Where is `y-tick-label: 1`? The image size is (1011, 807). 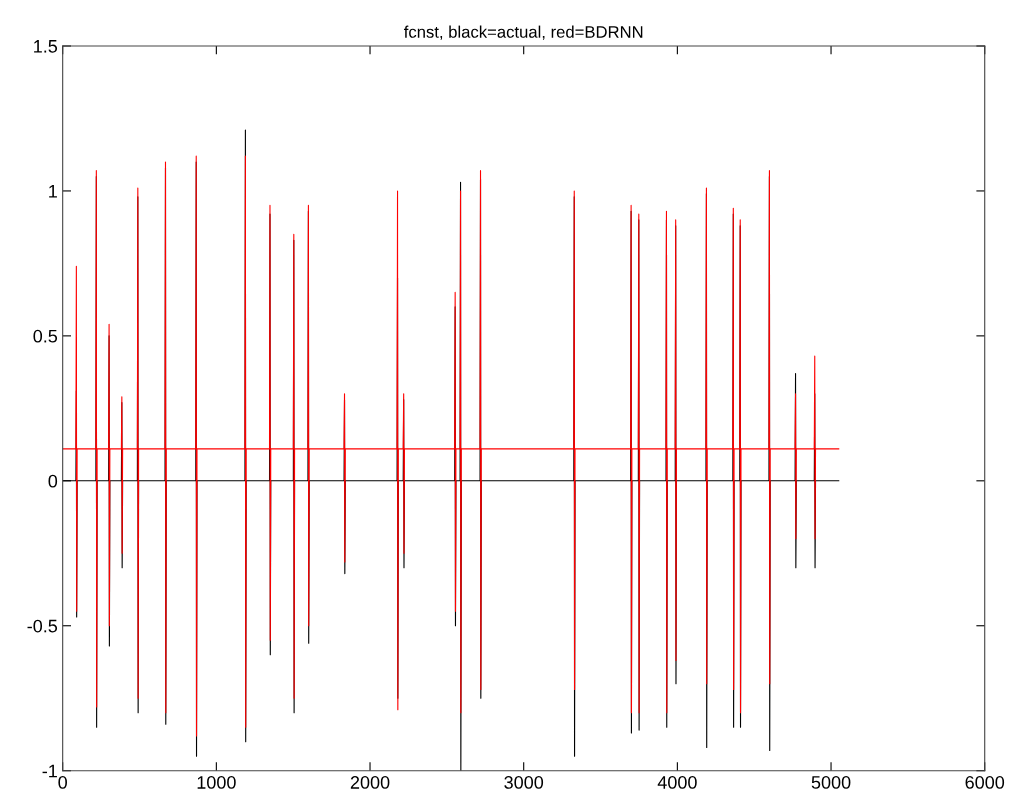 y-tick-label: 1 is located at coordinates (53, 191).